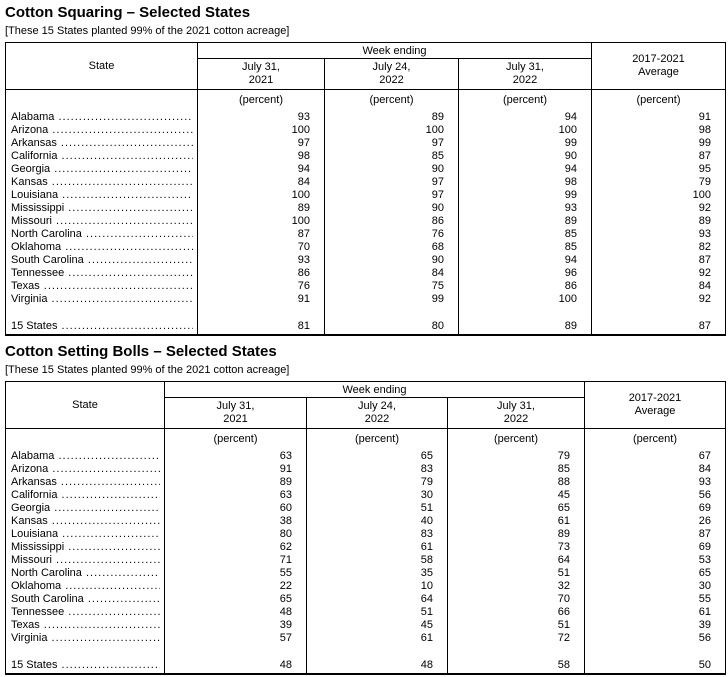 Image resolution: width=728 pixels, height=677 pixels. I want to click on state-name-cell: Mississippi, so click(102, 208).